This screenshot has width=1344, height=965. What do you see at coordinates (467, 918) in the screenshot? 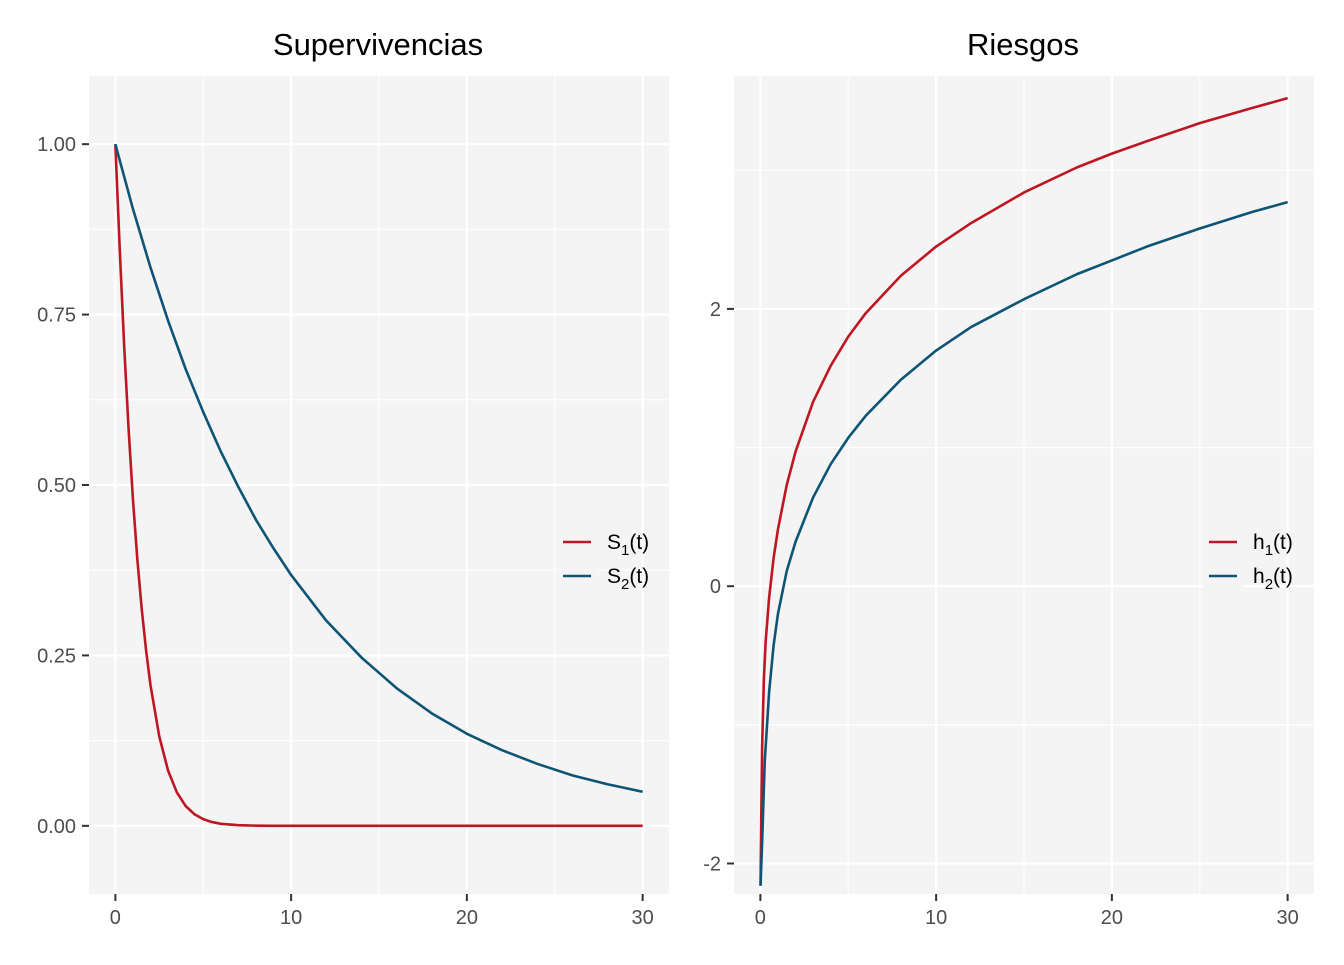
I see `survival-x-tick-label: 20` at bounding box center [467, 918].